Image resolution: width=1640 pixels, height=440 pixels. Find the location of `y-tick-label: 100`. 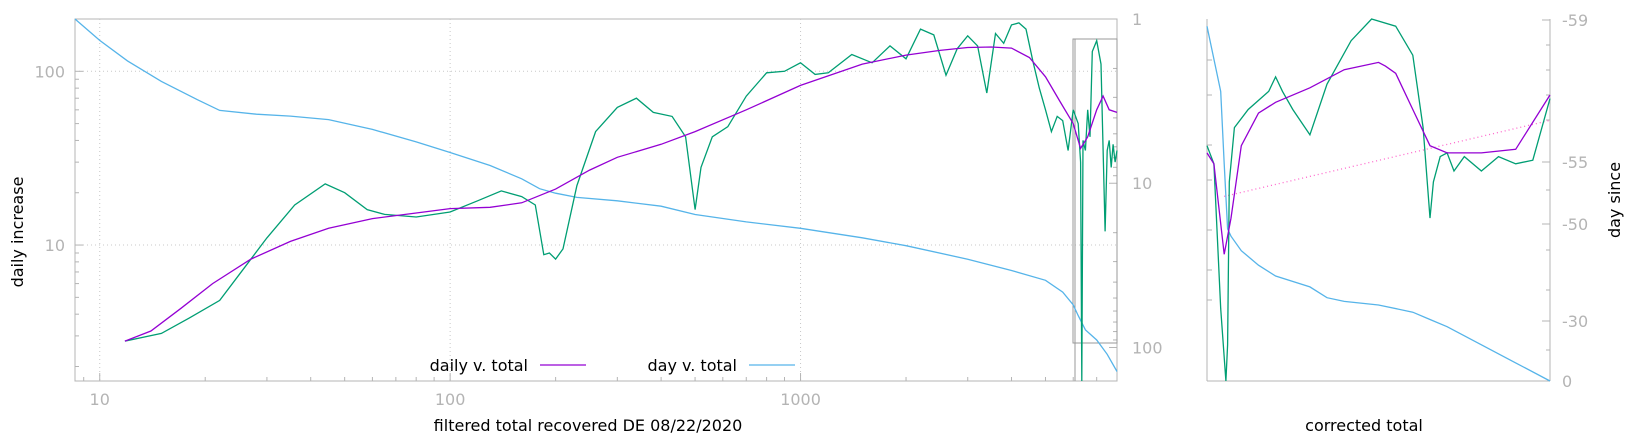

y-tick-label: 100 is located at coordinates (49, 71).